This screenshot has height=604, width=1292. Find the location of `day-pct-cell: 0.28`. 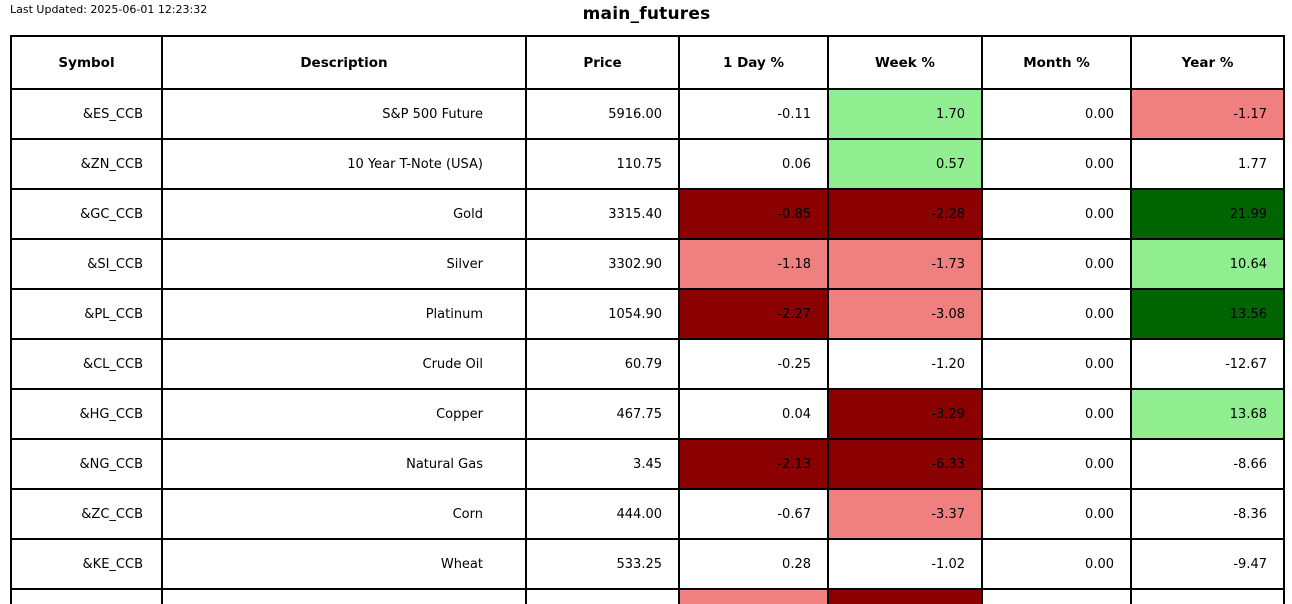

day-pct-cell: 0.28 is located at coordinates (753, 564).